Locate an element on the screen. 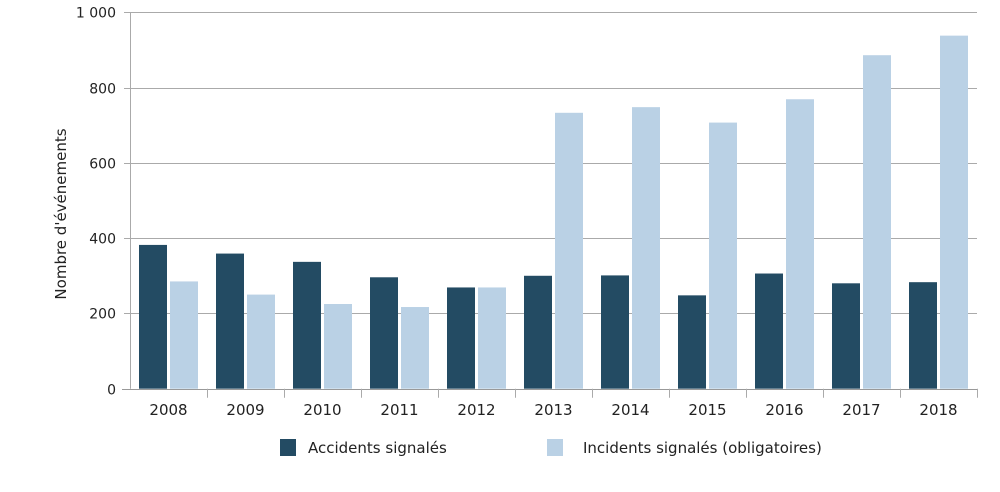 This screenshot has width=1000, height=492. bar-accidents-2018 is located at coordinates (923, 335).